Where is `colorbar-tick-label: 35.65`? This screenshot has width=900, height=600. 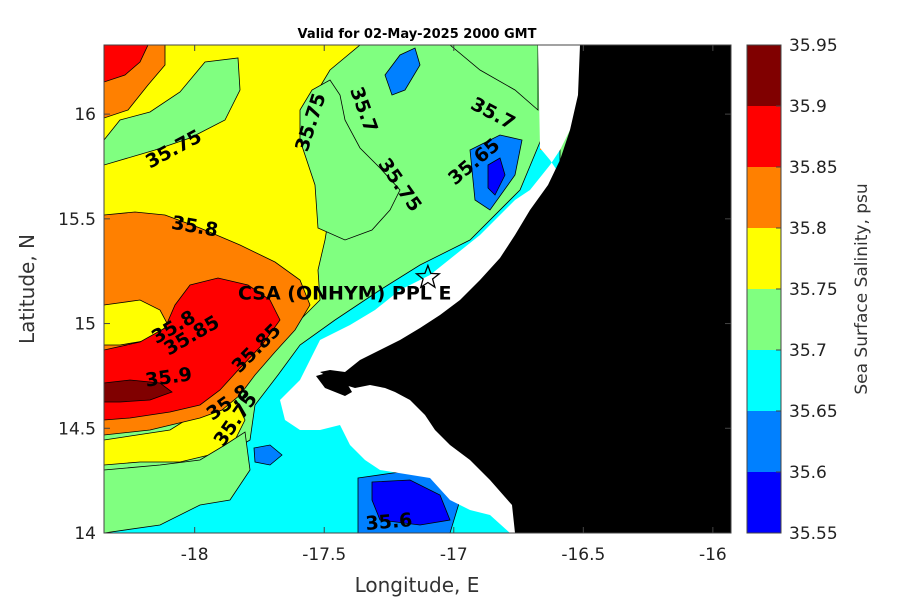
colorbar-tick-label: 35.65 is located at coordinates (813, 412).